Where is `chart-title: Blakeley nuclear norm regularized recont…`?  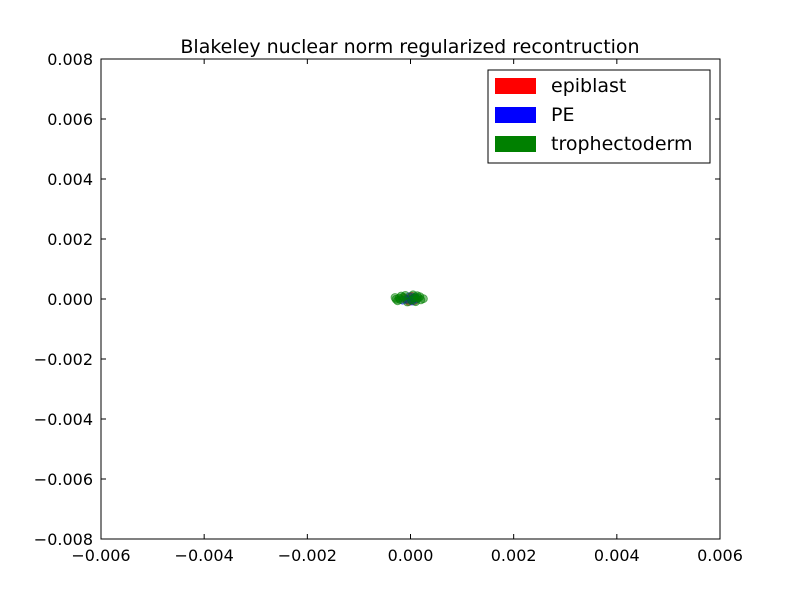 chart-title: Blakeley nuclear norm regularized recont… is located at coordinates (409, 47).